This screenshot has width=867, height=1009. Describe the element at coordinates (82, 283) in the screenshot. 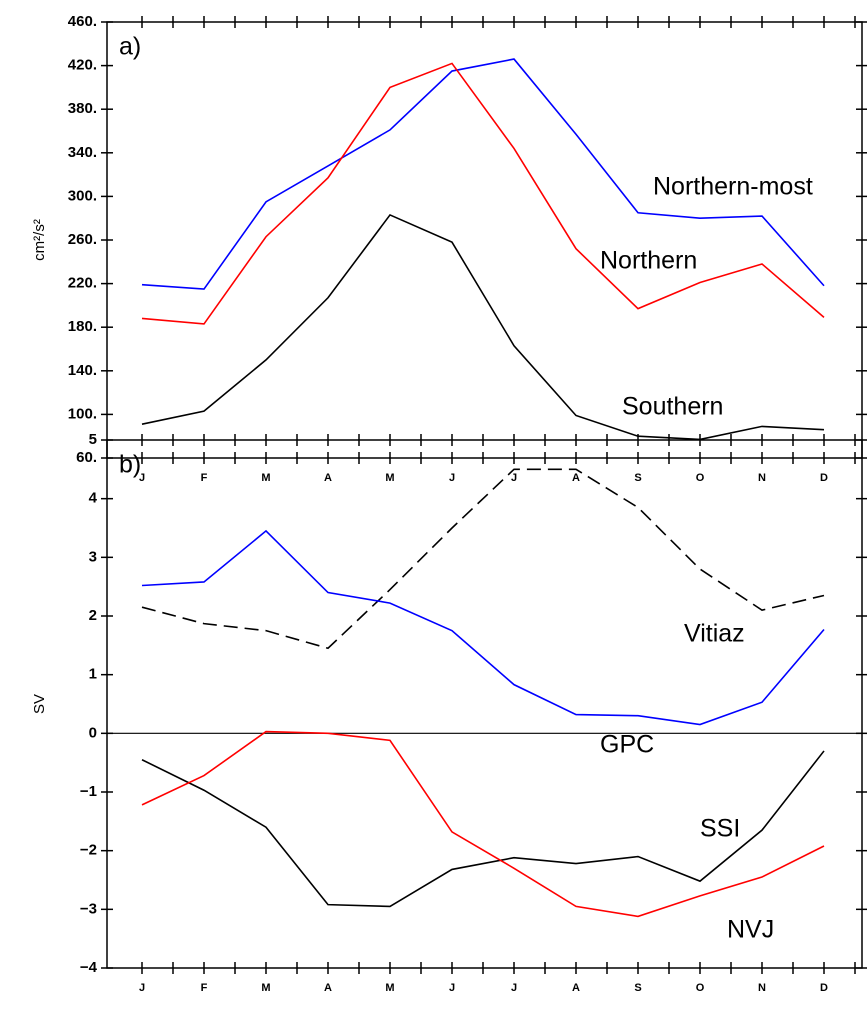

I see `y-tick-label: 220.` at that location.